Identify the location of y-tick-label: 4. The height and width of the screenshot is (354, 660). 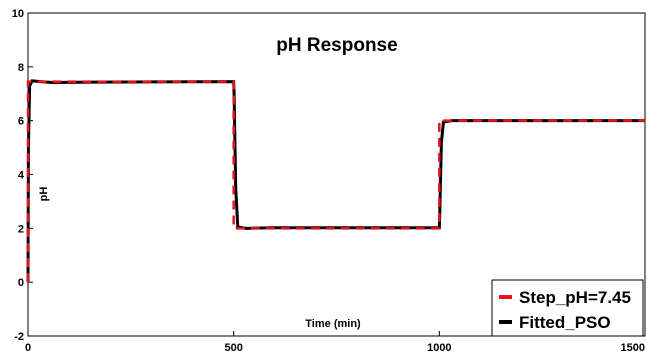
(21, 176).